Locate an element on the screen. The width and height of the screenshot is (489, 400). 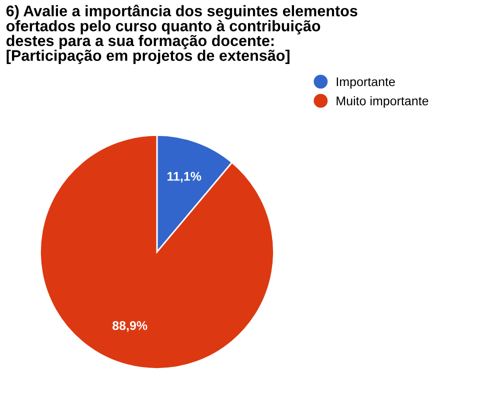
legend-label: Importante is located at coordinates (365, 83).